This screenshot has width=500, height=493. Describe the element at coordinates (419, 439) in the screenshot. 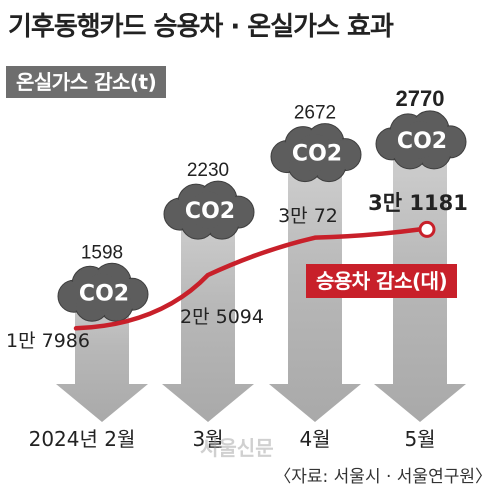

I see `category-label-3: 5월` at that location.